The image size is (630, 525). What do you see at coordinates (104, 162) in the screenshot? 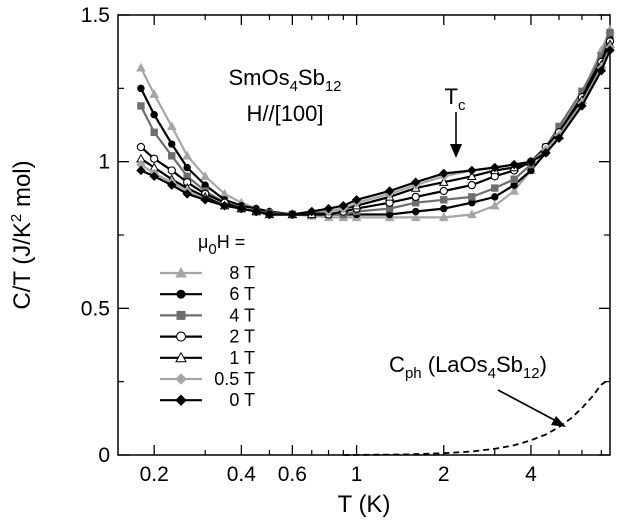
I see `y-tick-label: 1` at bounding box center [104, 162].